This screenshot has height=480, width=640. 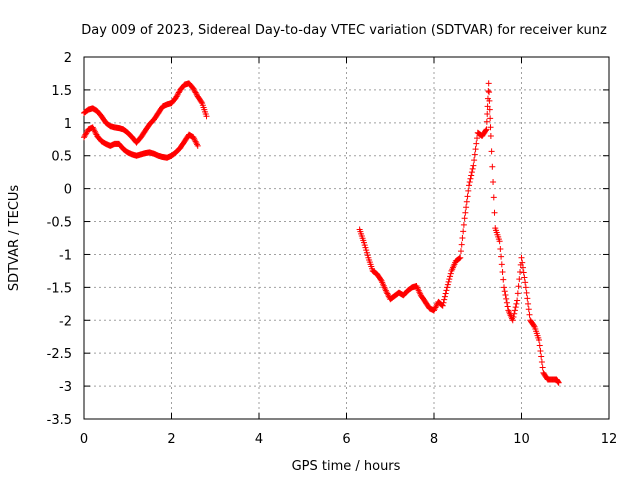 What do you see at coordinates (68, 58) in the screenshot?
I see `y-tick-label: 2` at bounding box center [68, 58].